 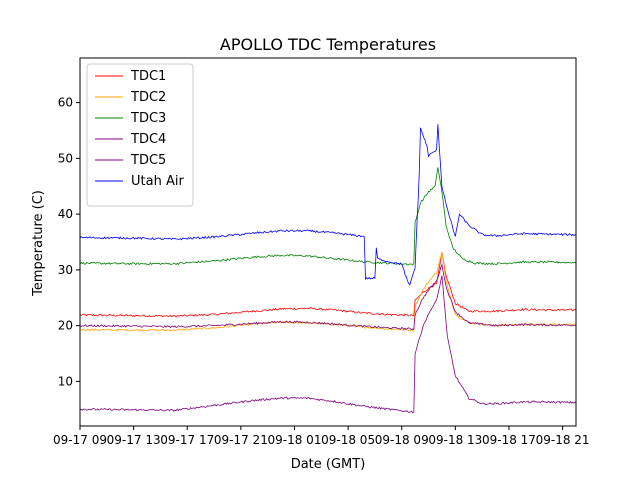 What do you see at coordinates (148, 118) in the screenshot?
I see `legend-label: TDC3` at bounding box center [148, 118].